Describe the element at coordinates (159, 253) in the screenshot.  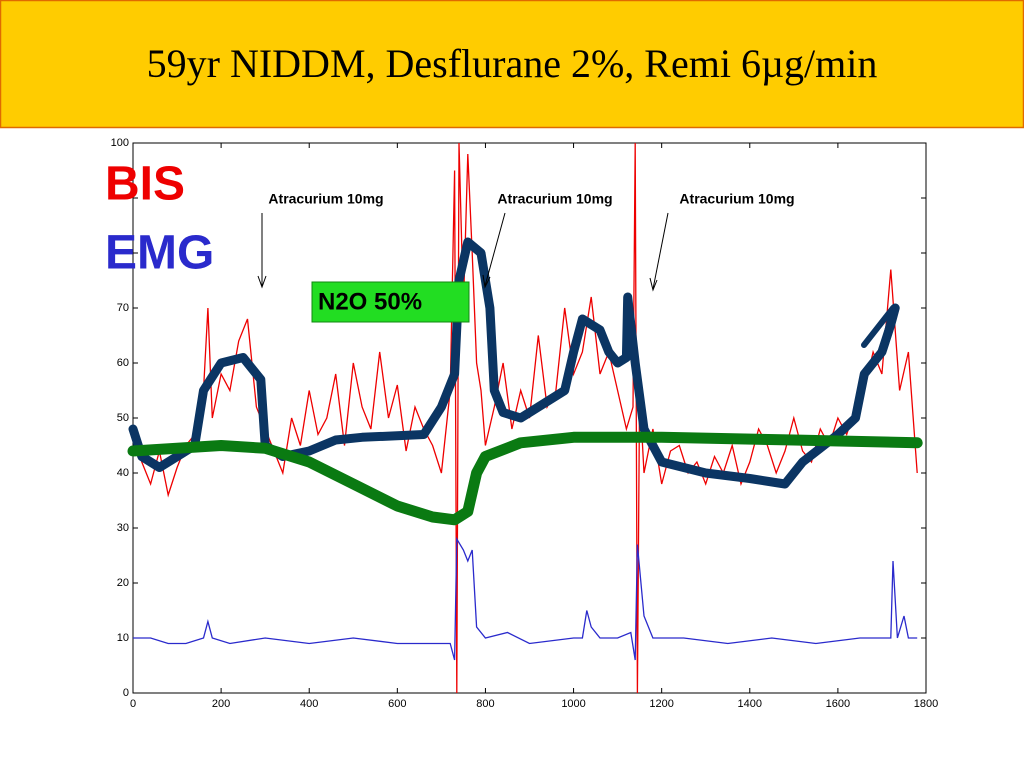
I see `legend-emg: EMG` at that location.